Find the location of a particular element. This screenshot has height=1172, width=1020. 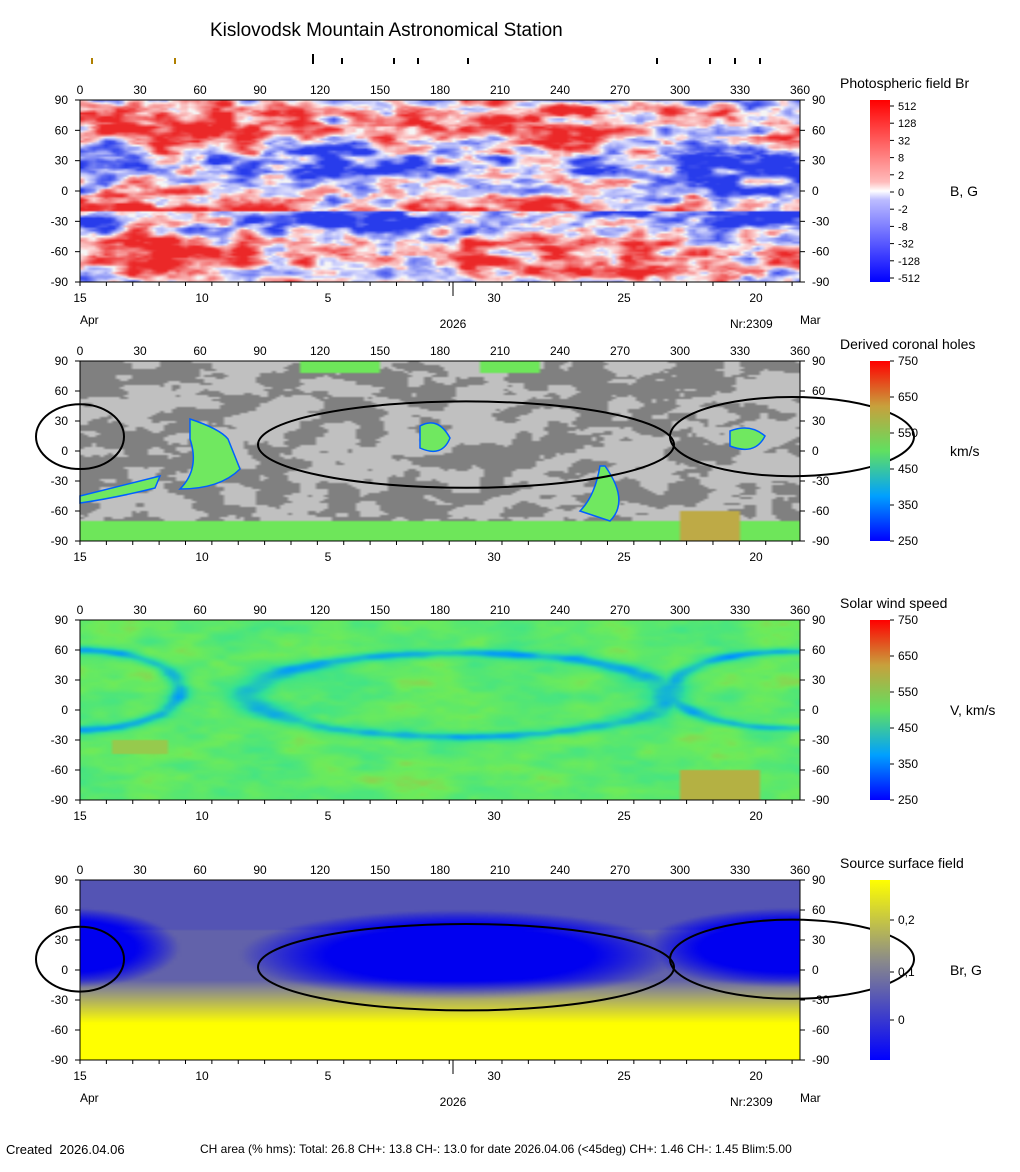

colorbar-tick-label: 250 is located at coordinates (908, 800).